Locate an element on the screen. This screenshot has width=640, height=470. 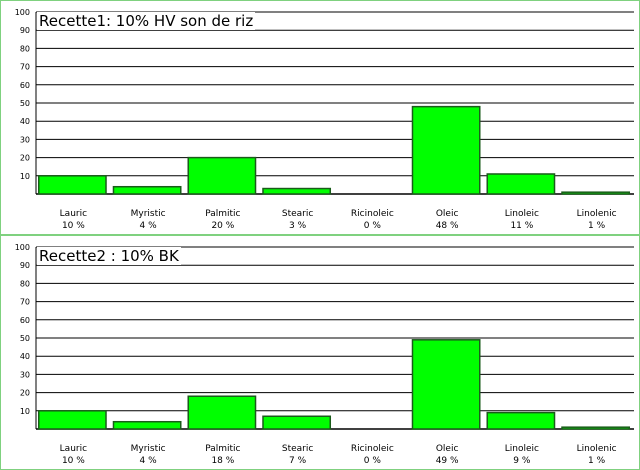
chart-title: Recette2 : 10% BK is located at coordinates (109, 256).